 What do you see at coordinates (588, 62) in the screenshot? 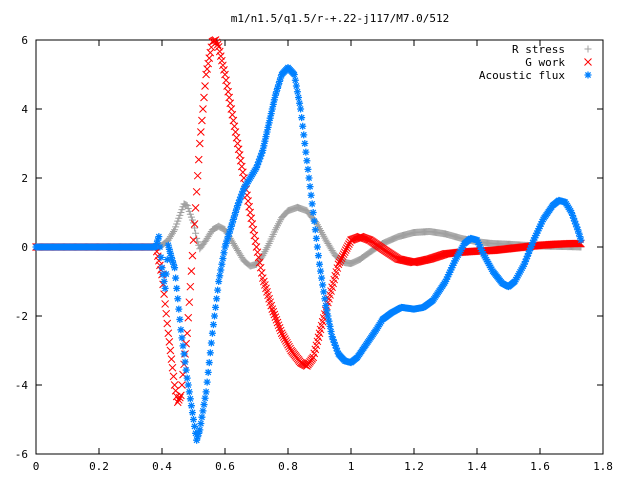
I see `legend-marker` at bounding box center [588, 62].